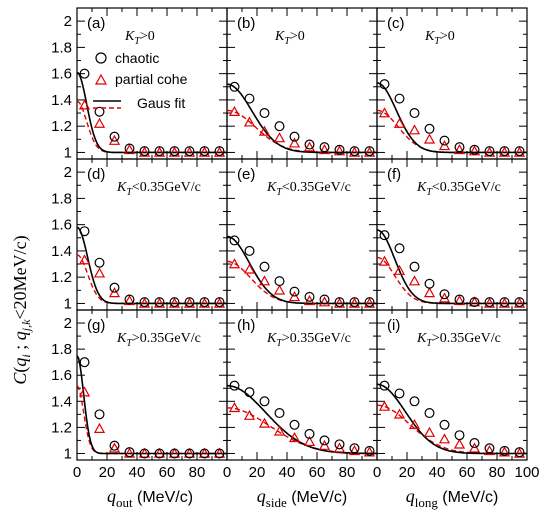 The width and height of the screenshot is (550, 516). I want to click on panel-label: (e), so click(246, 174).